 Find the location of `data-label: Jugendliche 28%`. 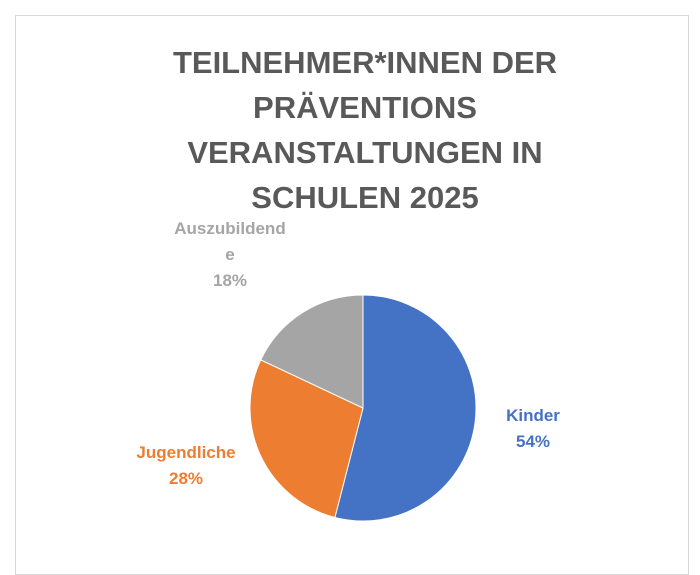

data-label: Jugendliche 28% is located at coordinates (186, 466).